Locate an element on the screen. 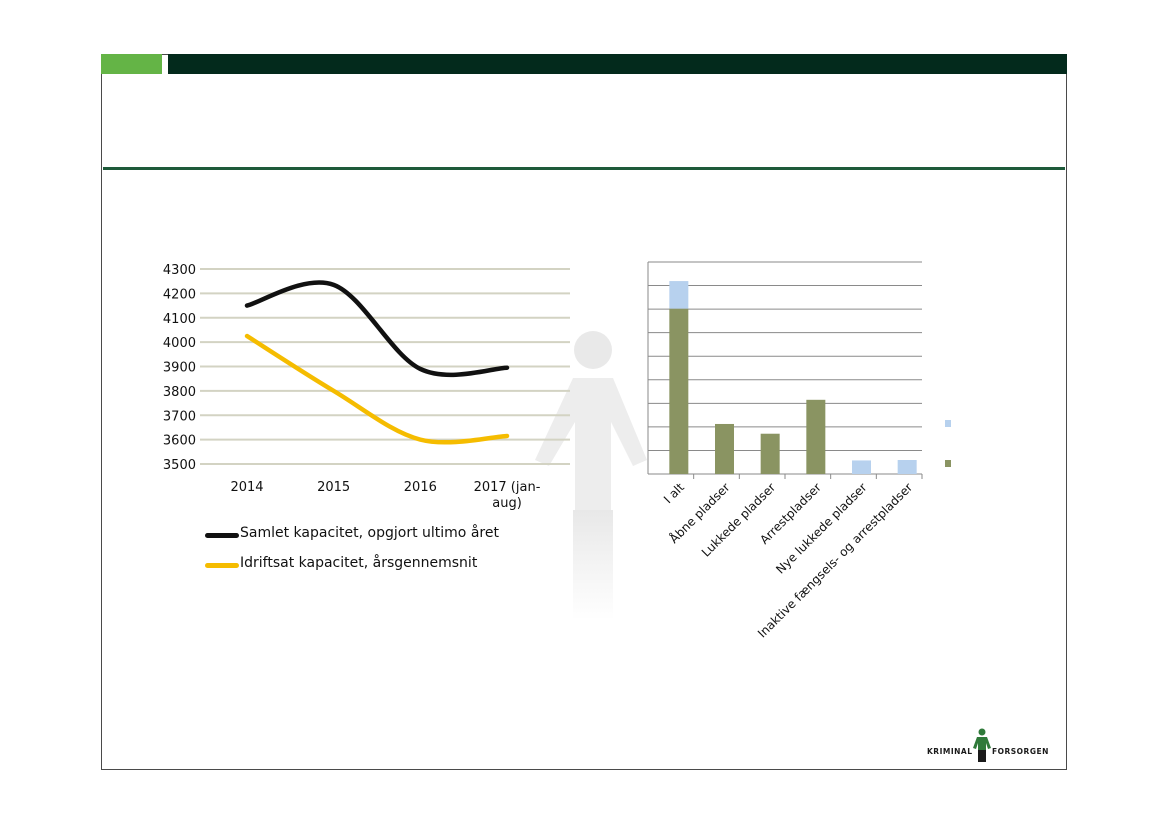 This screenshot has width=1169, height=826. header-bar is located at coordinates (617, 64).